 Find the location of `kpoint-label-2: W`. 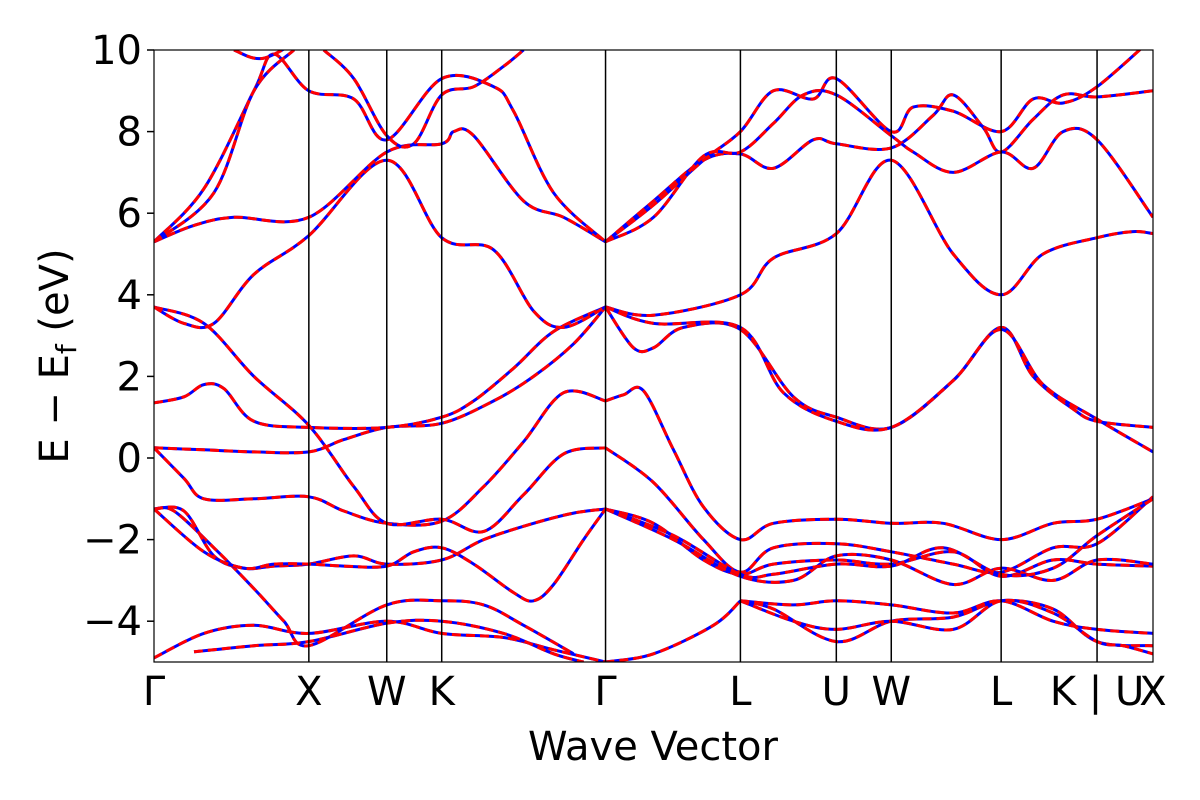

kpoint-label-2: W is located at coordinates (387, 692).